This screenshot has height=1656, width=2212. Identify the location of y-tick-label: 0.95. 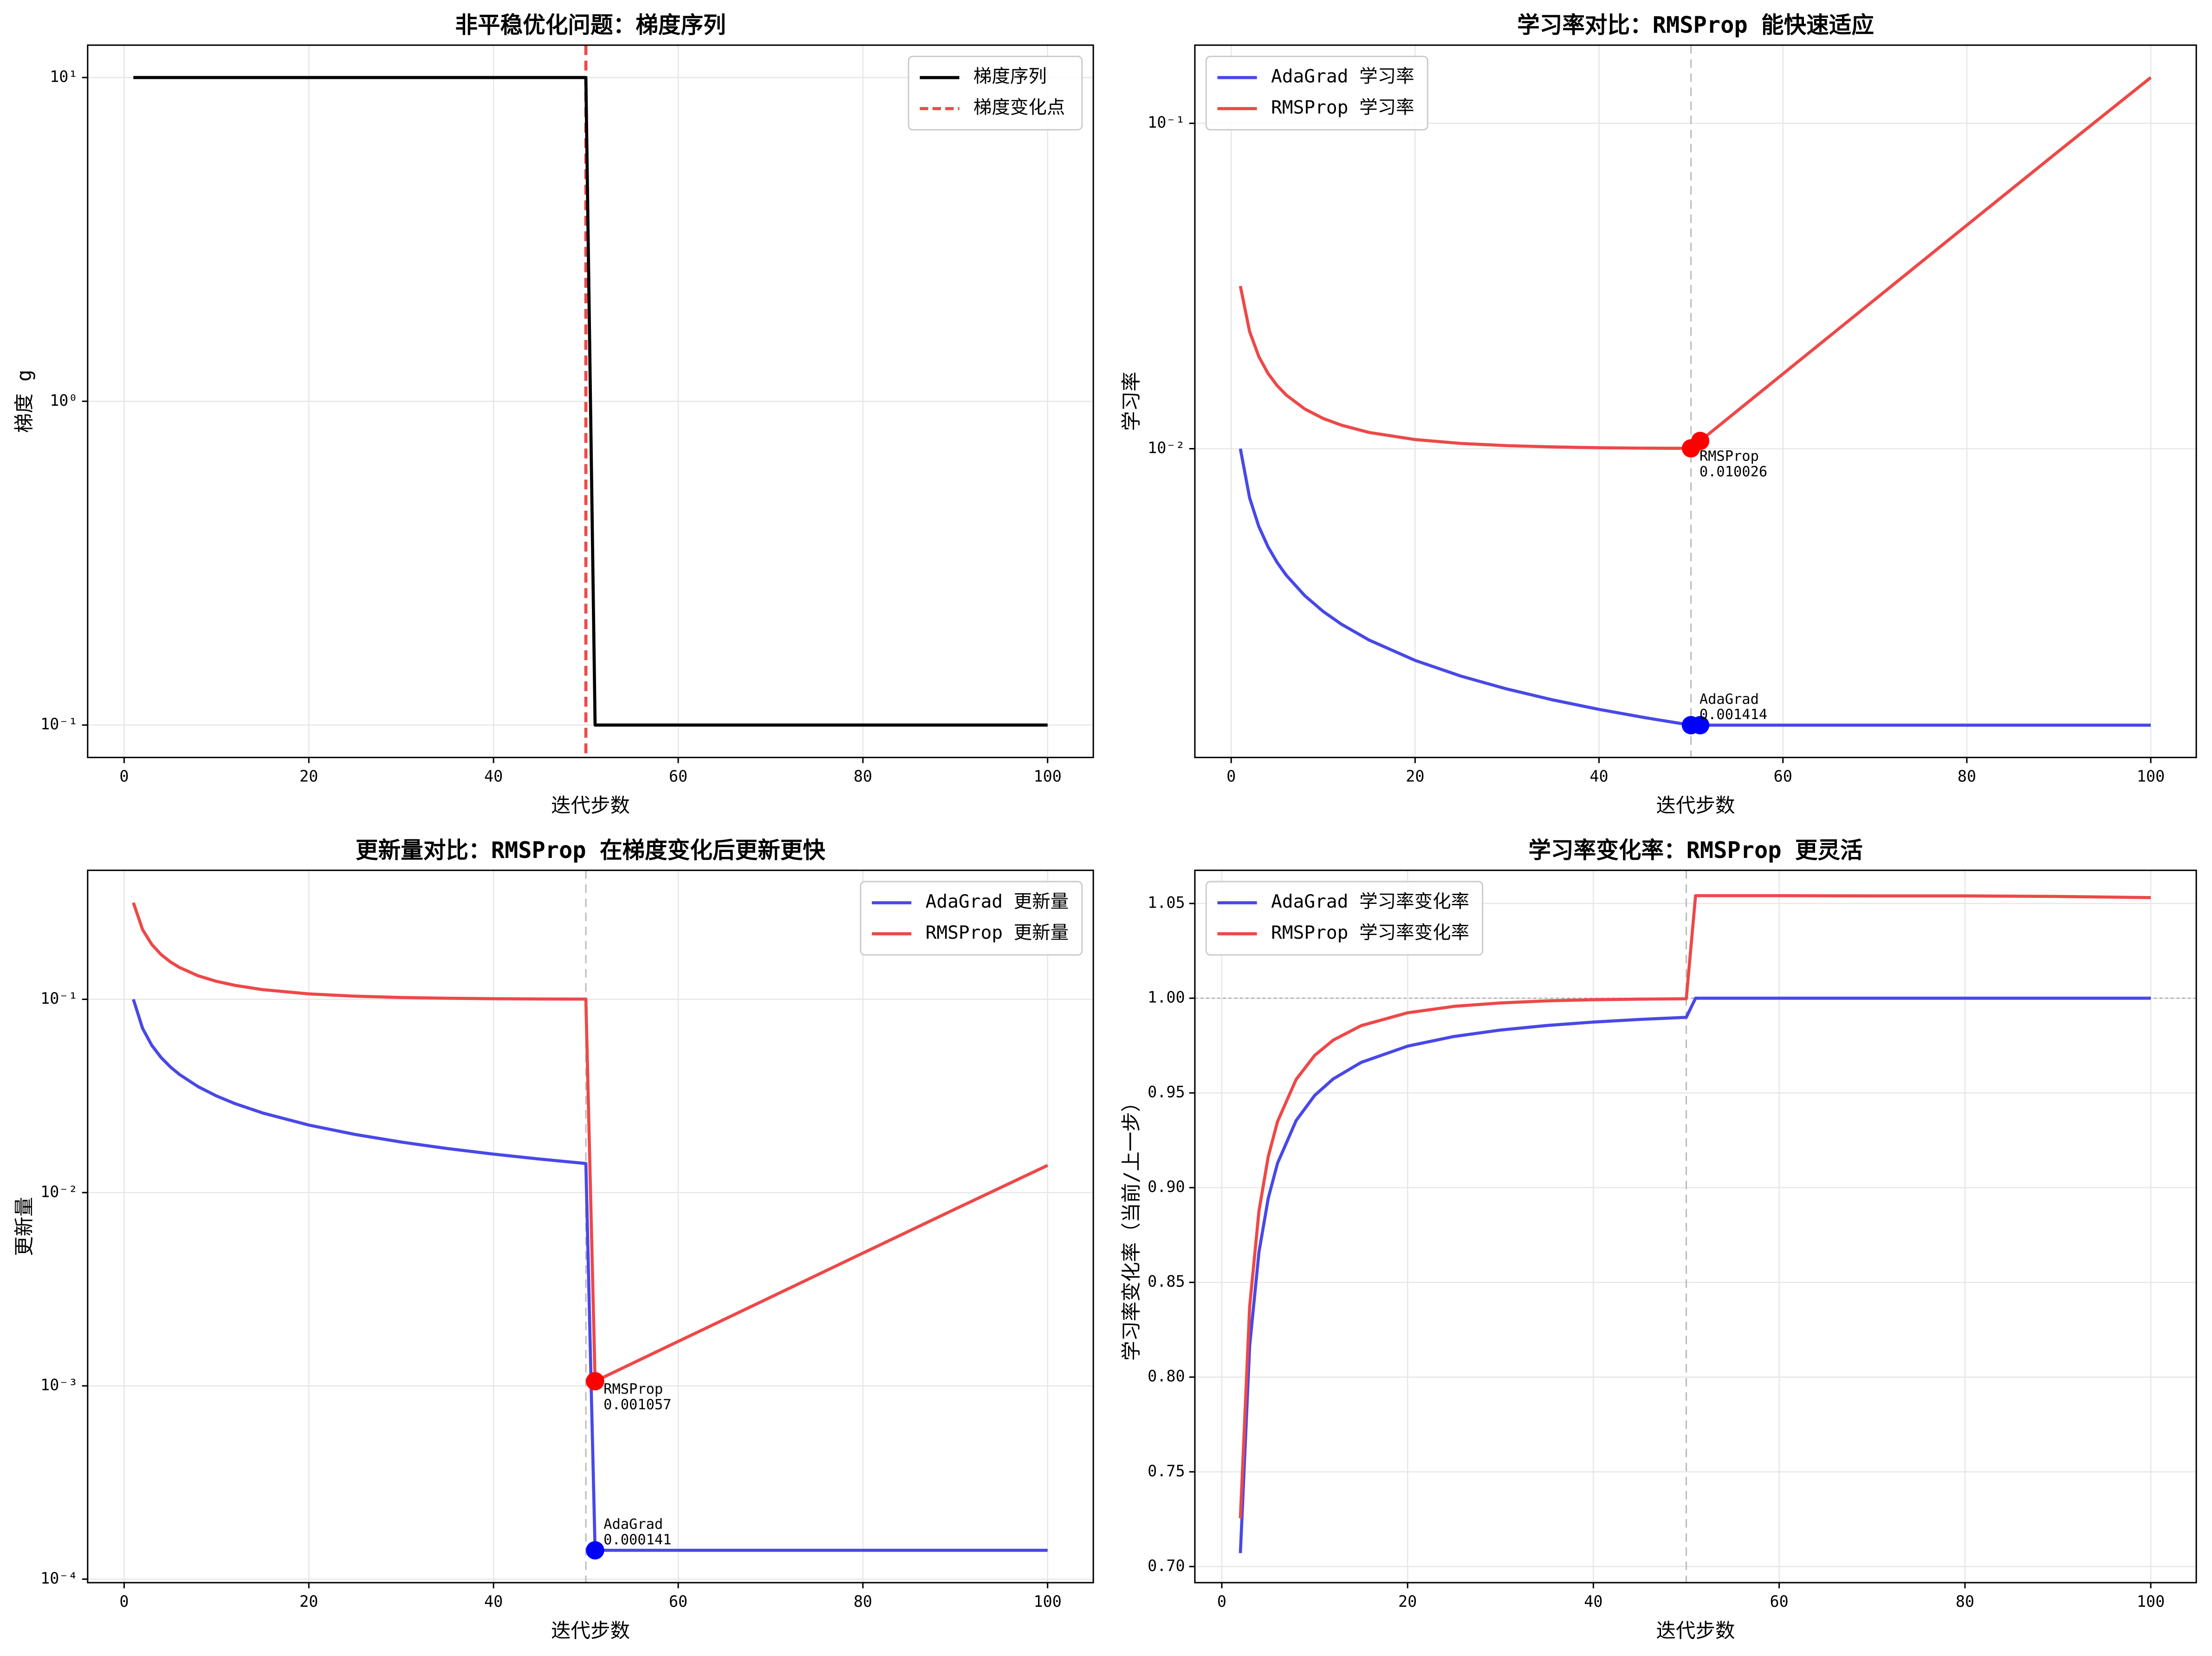
(1166, 1092).